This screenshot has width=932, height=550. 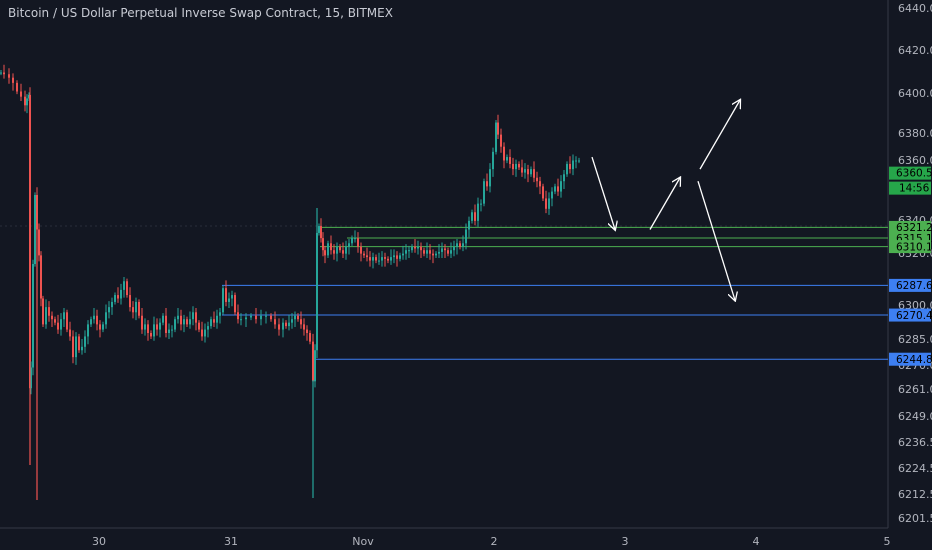 What do you see at coordinates (887, 541) in the screenshot?
I see `x-tick-label: 5` at bounding box center [887, 541].